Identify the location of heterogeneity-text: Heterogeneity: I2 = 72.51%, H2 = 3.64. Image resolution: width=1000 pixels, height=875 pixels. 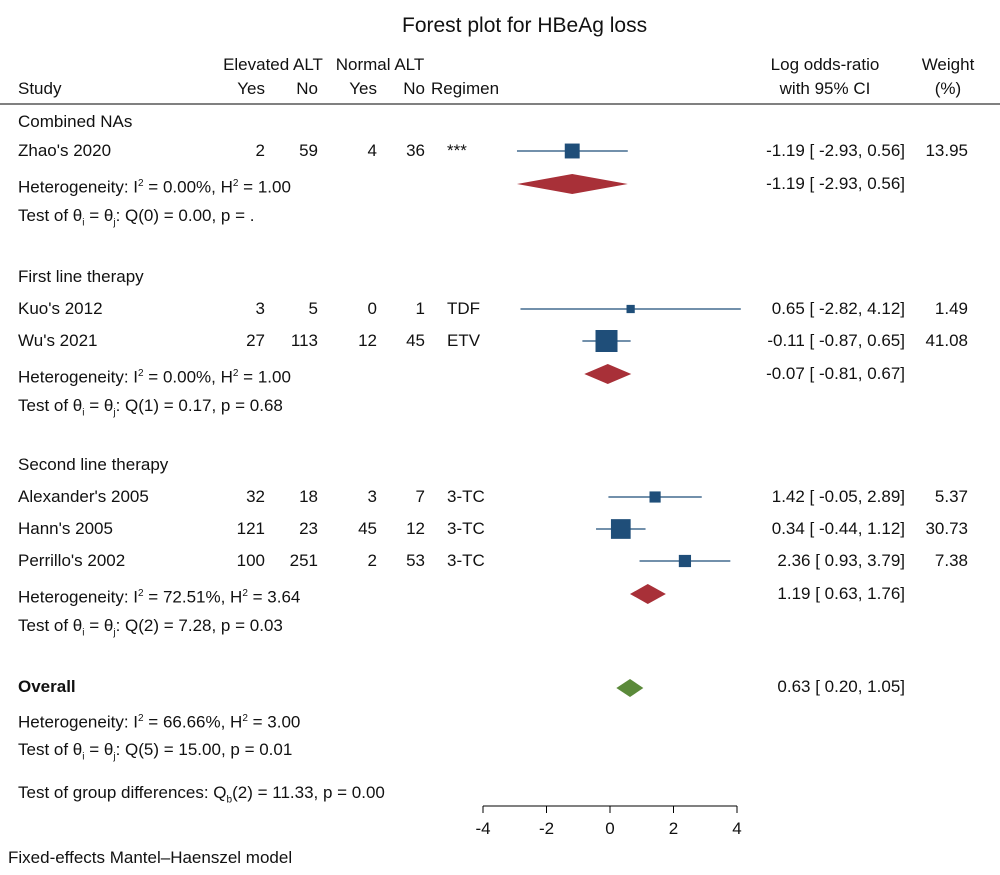
(159, 596).